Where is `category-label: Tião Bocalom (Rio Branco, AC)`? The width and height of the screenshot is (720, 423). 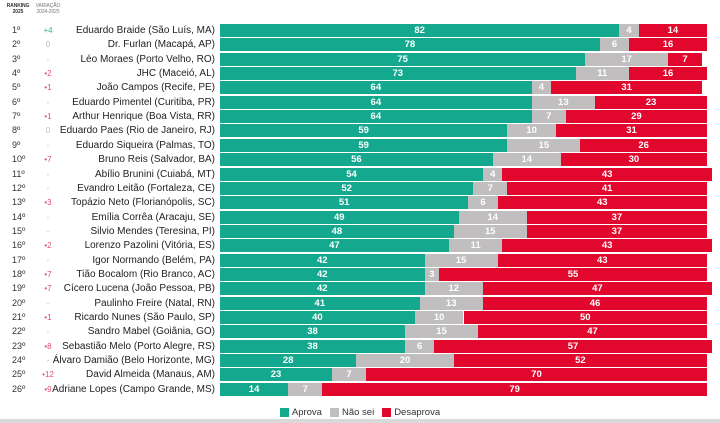 category-label: Tião Bocalom (Rio Branco, AC) is located at coordinates (145, 274).